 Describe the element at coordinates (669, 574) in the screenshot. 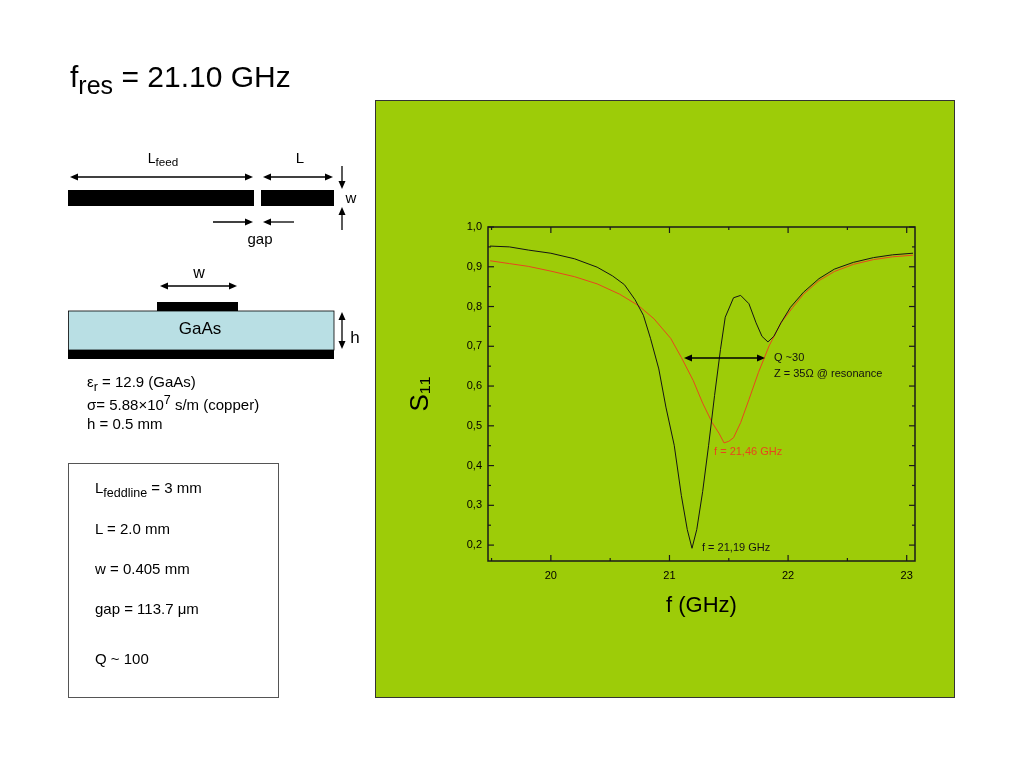

I see `x-tick-label: 21` at that location.